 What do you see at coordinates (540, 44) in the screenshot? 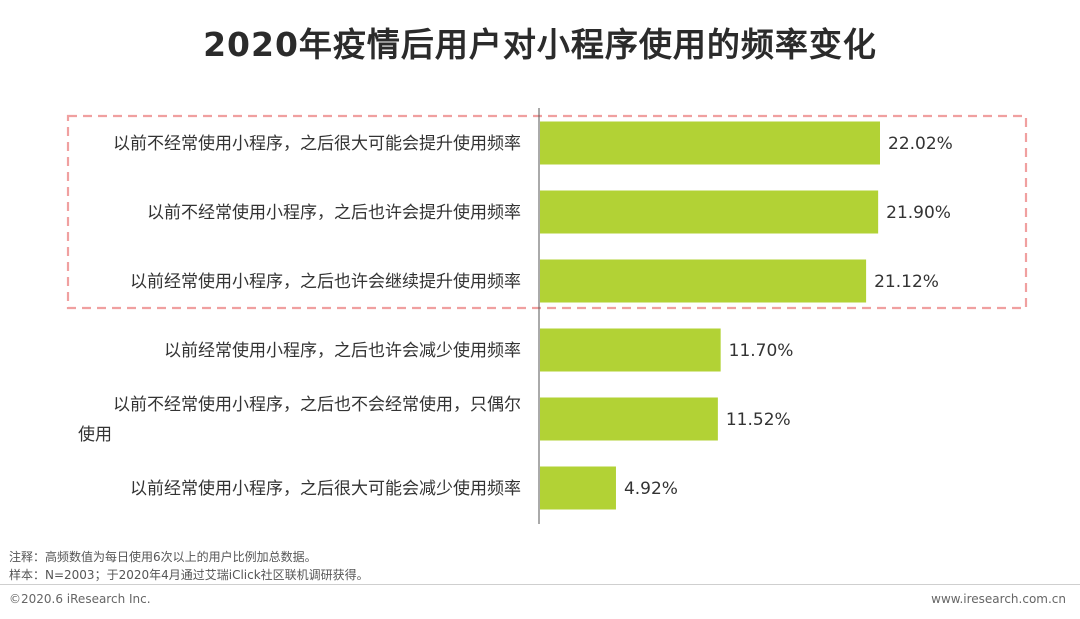
I see `page-title: 2020年疫情后用户对小程序使用的频率变化` at bounding box center [540, 44].